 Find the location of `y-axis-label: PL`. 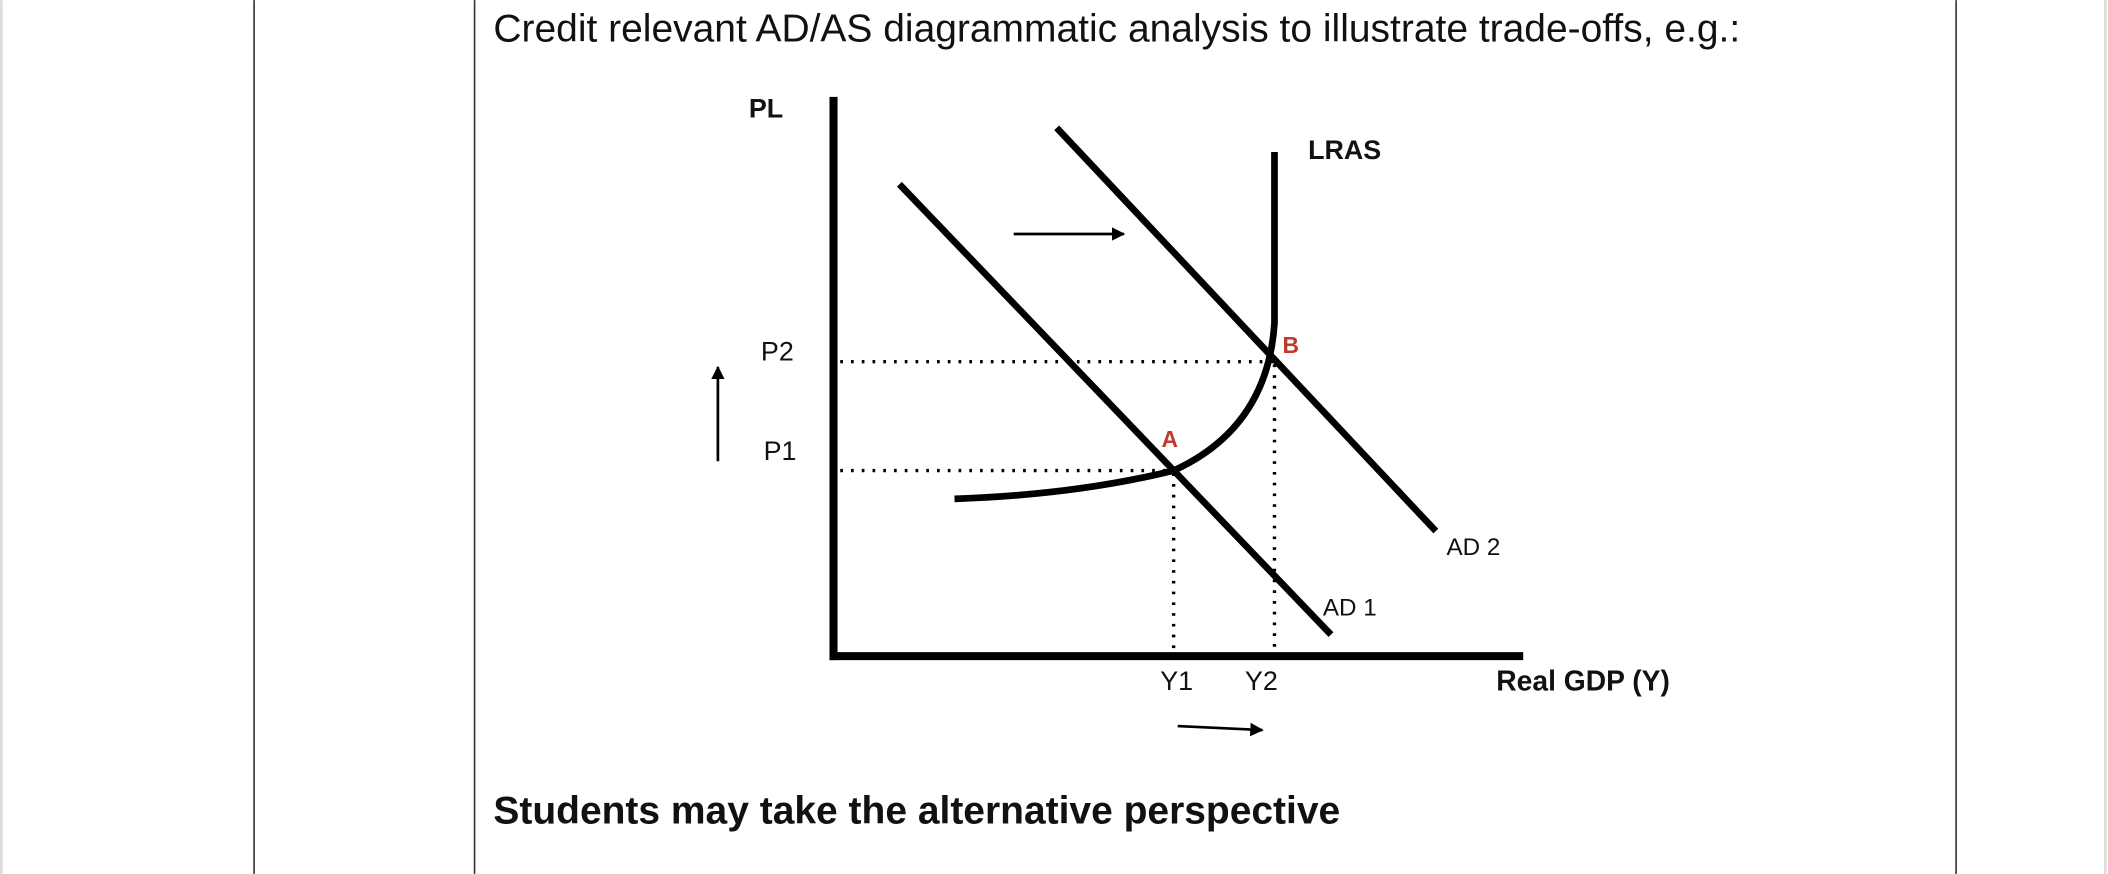

y-axis-label: PL is located at coordinates (766, 108).